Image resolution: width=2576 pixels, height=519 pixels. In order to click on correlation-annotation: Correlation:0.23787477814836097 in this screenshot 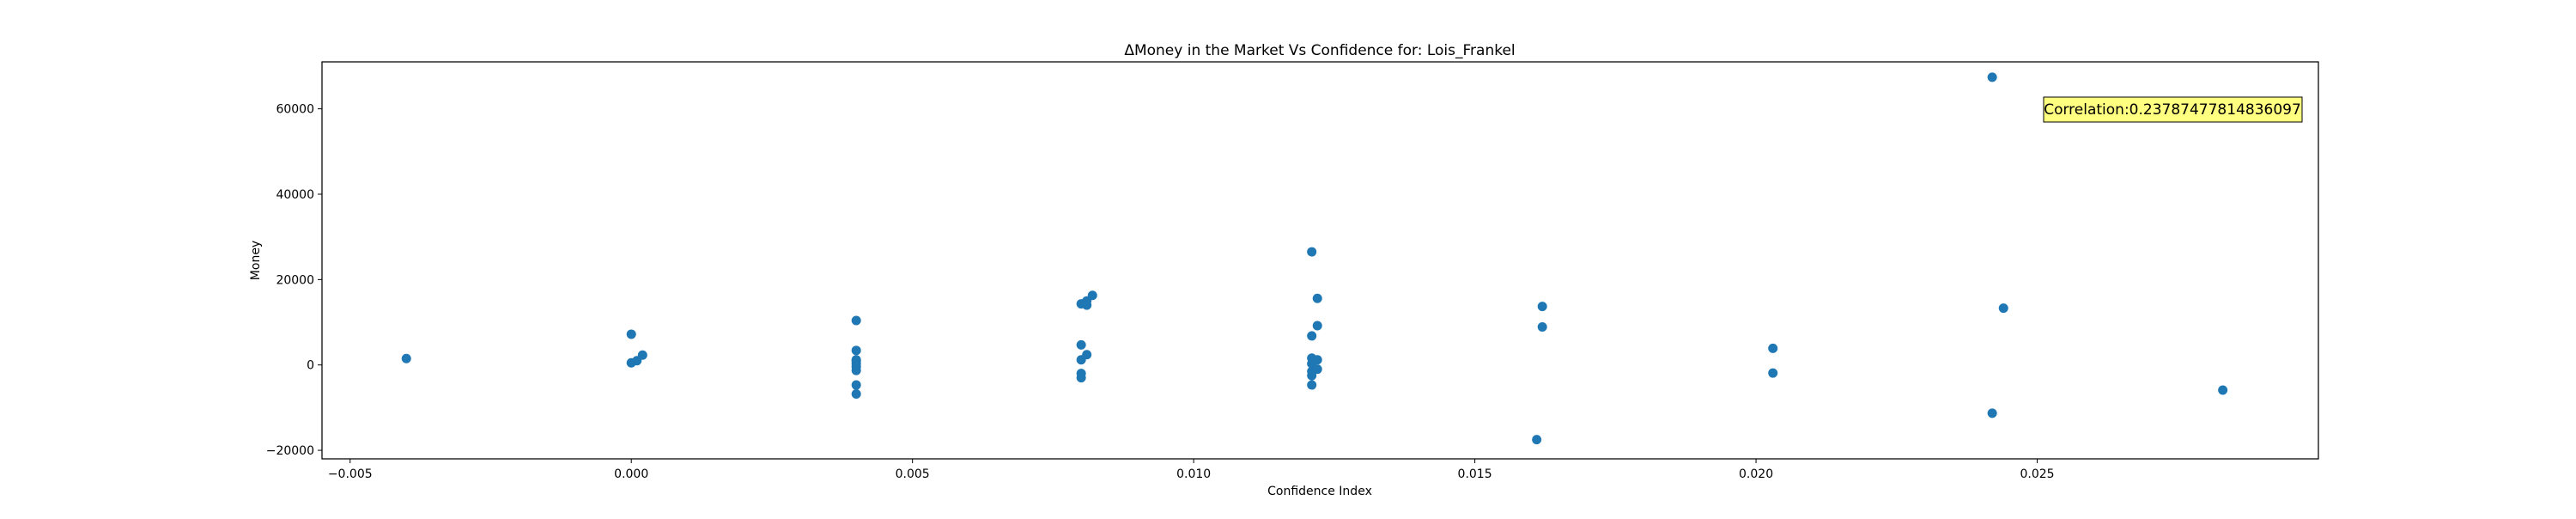, I will do `click(2173, 109)`.